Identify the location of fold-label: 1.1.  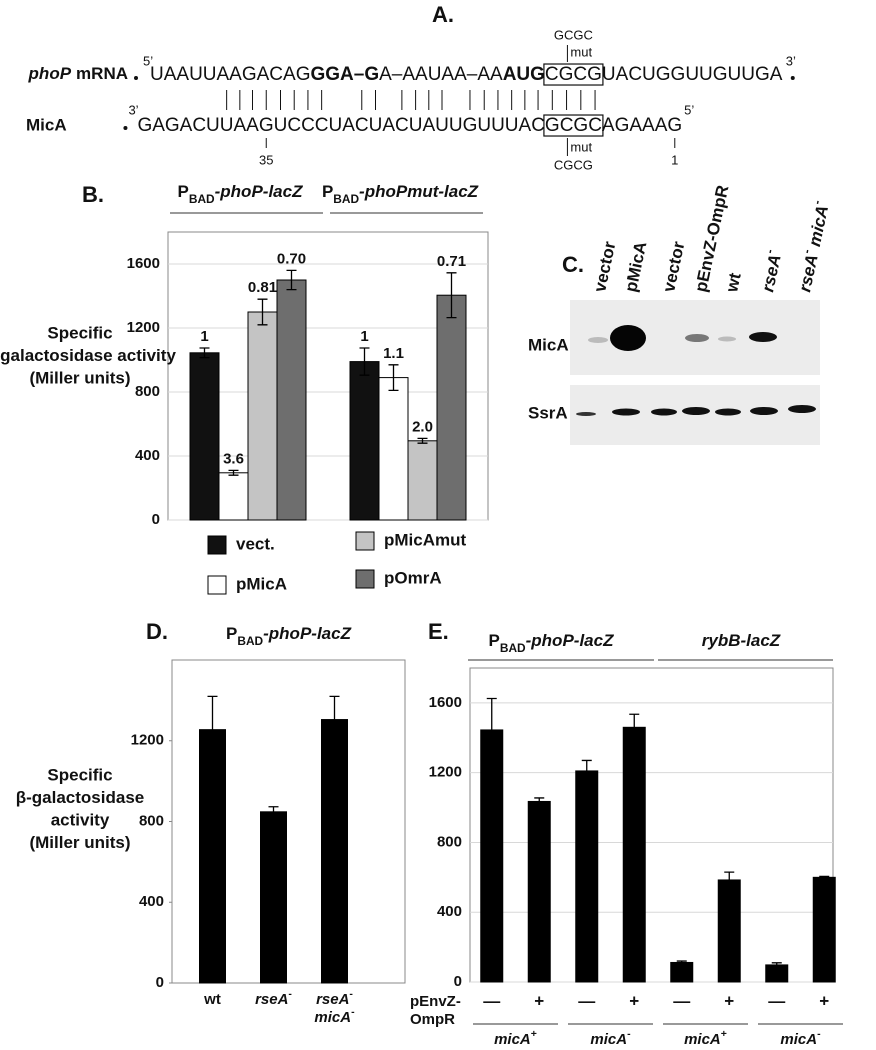
(393, 353).